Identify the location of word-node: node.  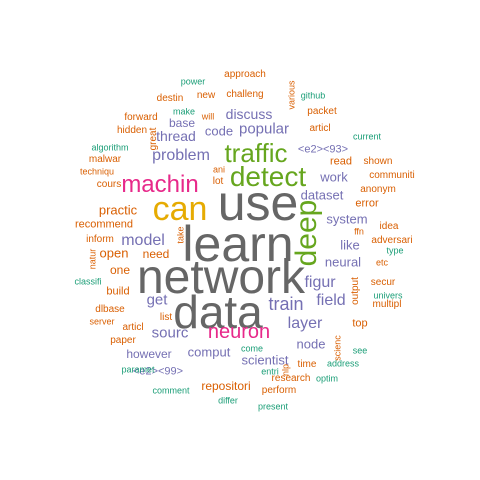
(311, 344).